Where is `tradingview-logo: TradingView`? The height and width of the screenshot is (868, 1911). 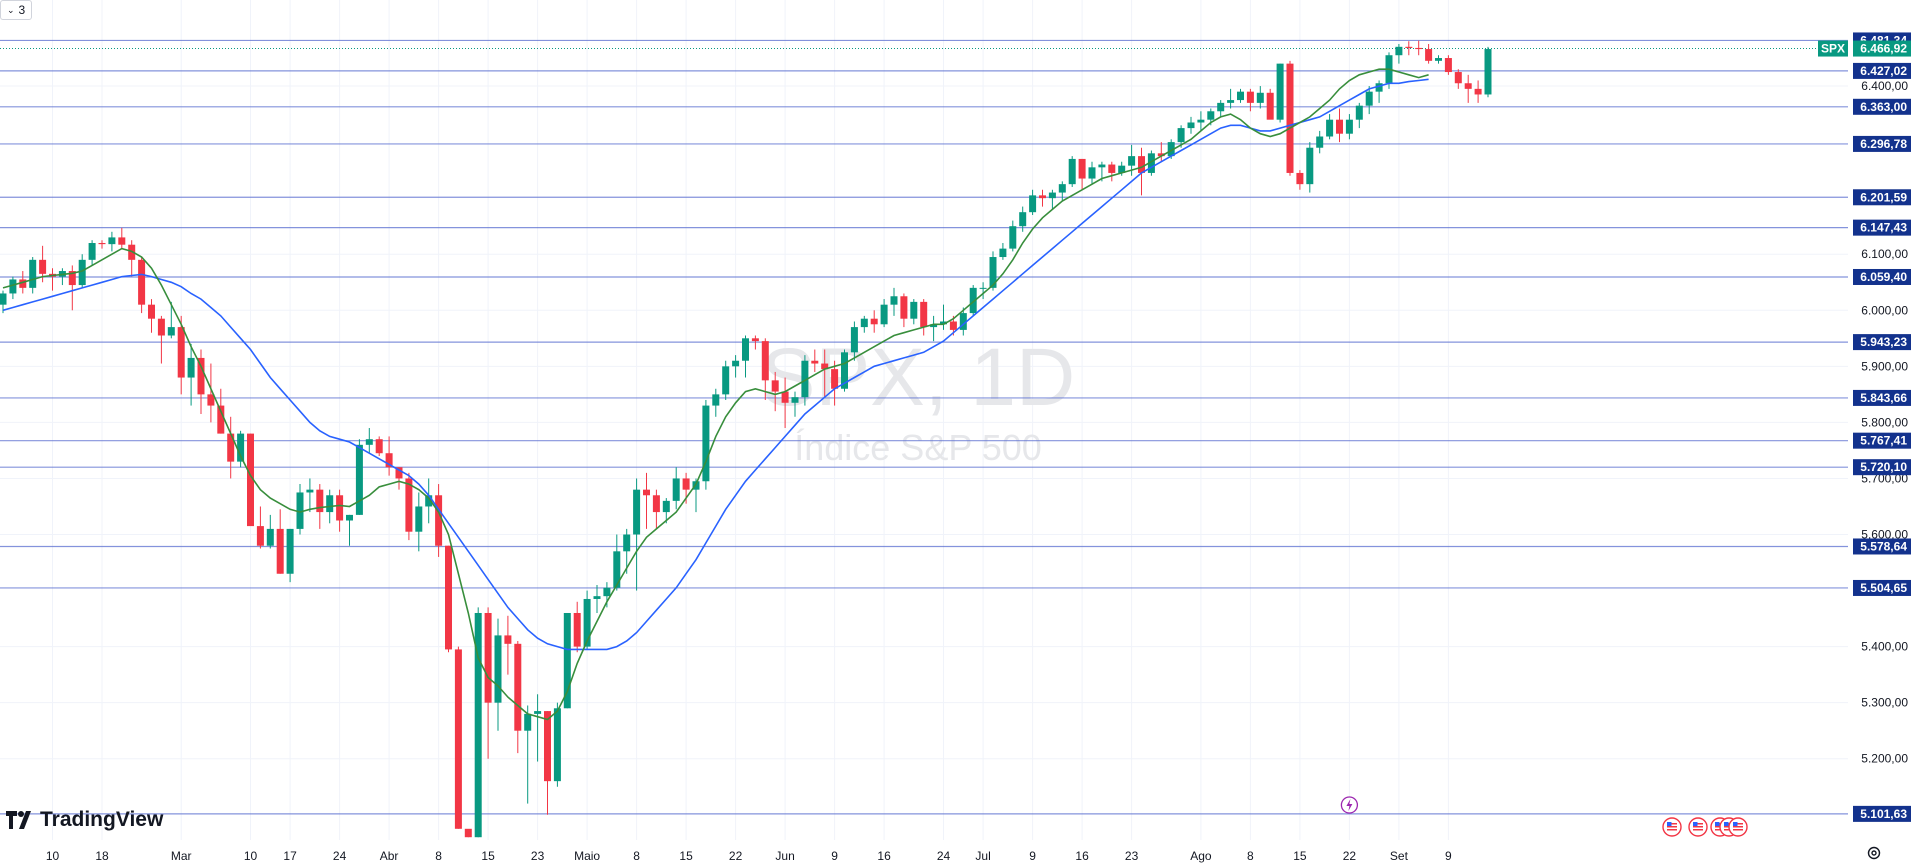
tradingview-logo: TradingView is located at coordinates (84, 820).